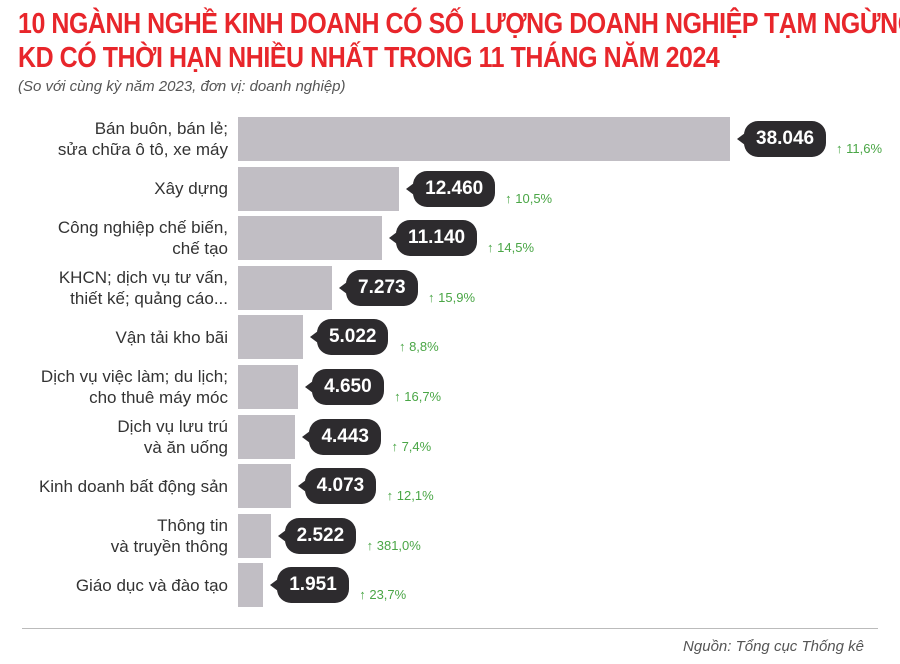 The width and height of the screenshot is (900, 664). Describe the element at coordinates (171, 337) in the screenshot. I see `category-label: Vận tải kho bãi` at that location.